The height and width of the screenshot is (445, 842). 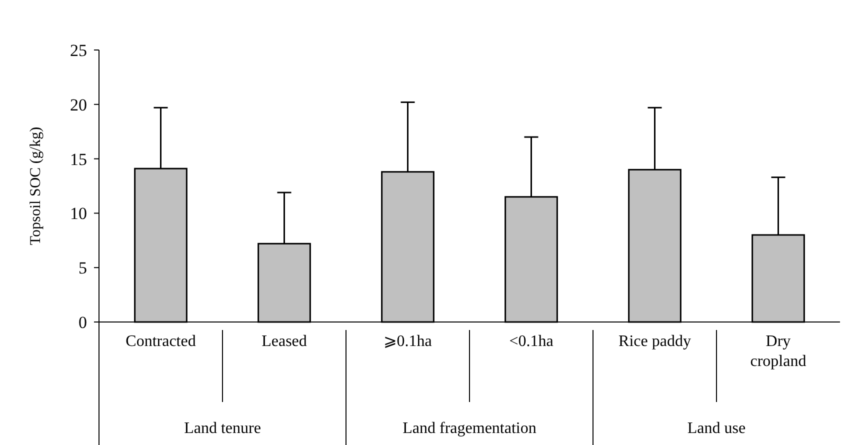 I want to click on y-tick-label: 5, so click(x=82, y=268).